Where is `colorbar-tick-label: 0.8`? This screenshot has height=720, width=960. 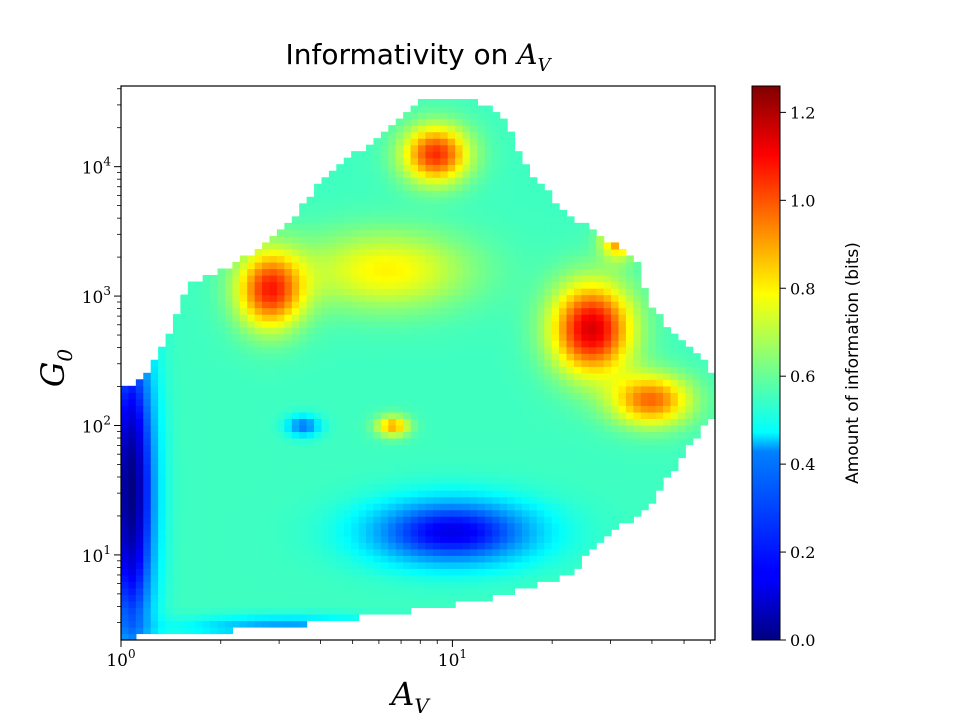
colorbar-tick-label: 0.8 is located at coordinates (802, 288).